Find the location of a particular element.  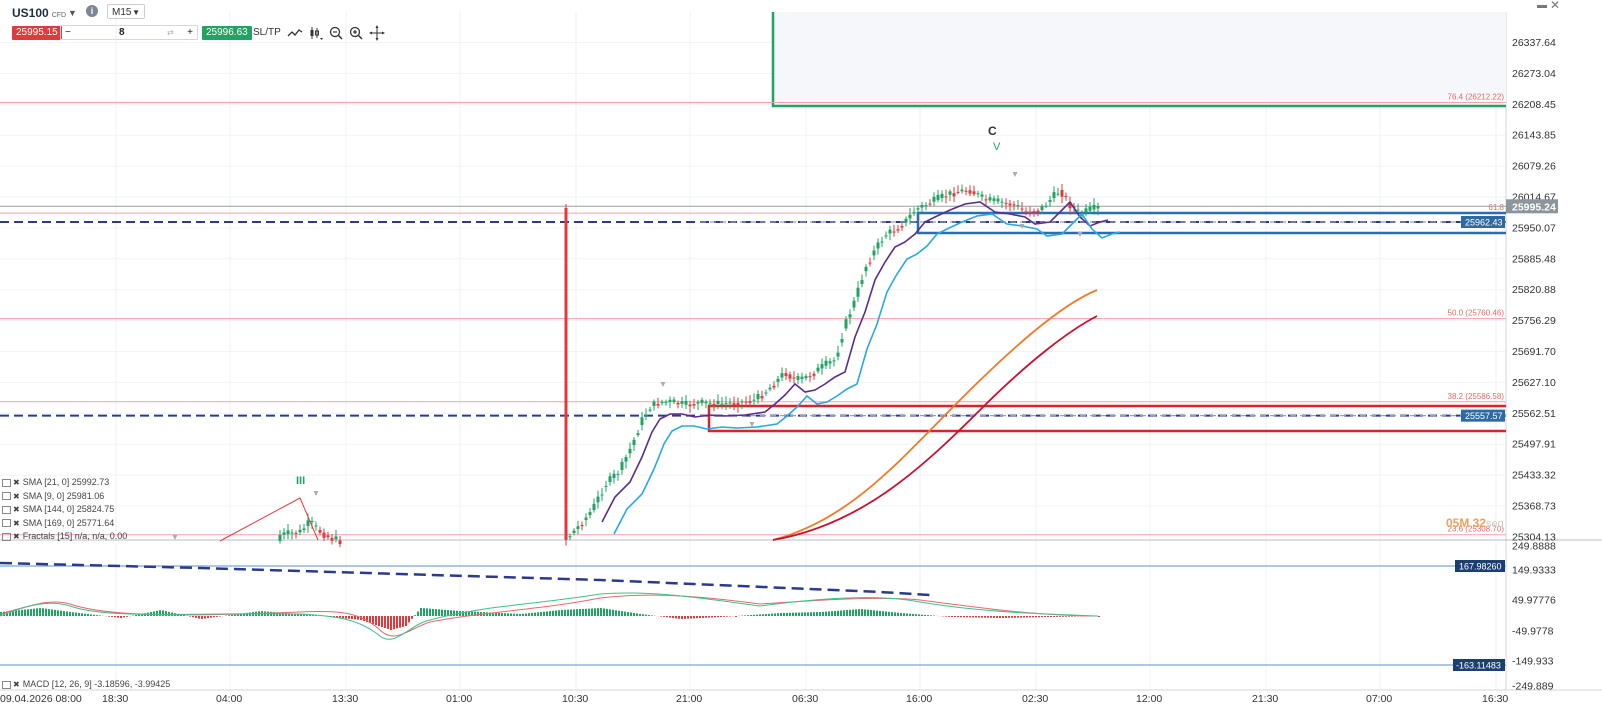

macd-trend-line is located at coordinates (465, 579).